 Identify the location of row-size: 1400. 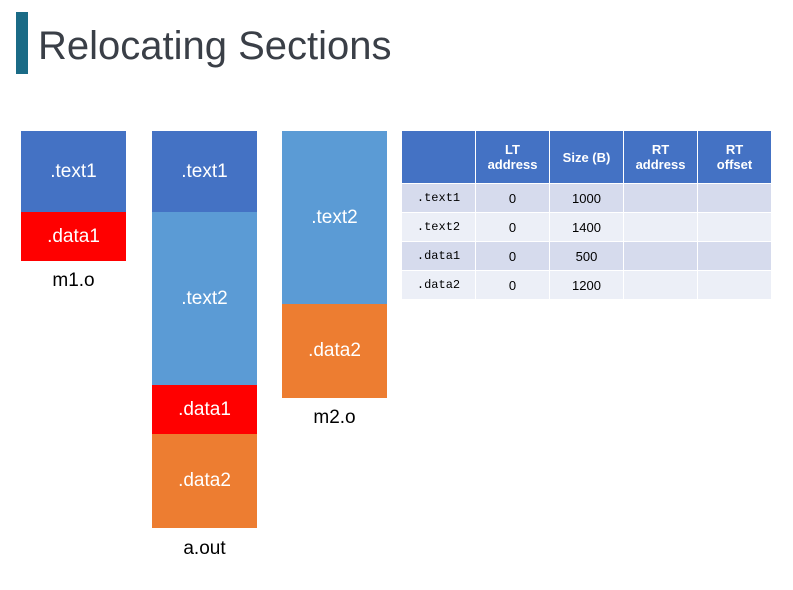
(586, 227).